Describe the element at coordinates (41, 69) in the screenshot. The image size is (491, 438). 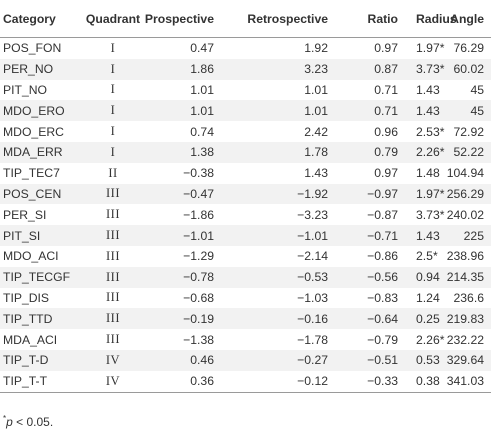
I see `cell-category: PER_NO` at that location.